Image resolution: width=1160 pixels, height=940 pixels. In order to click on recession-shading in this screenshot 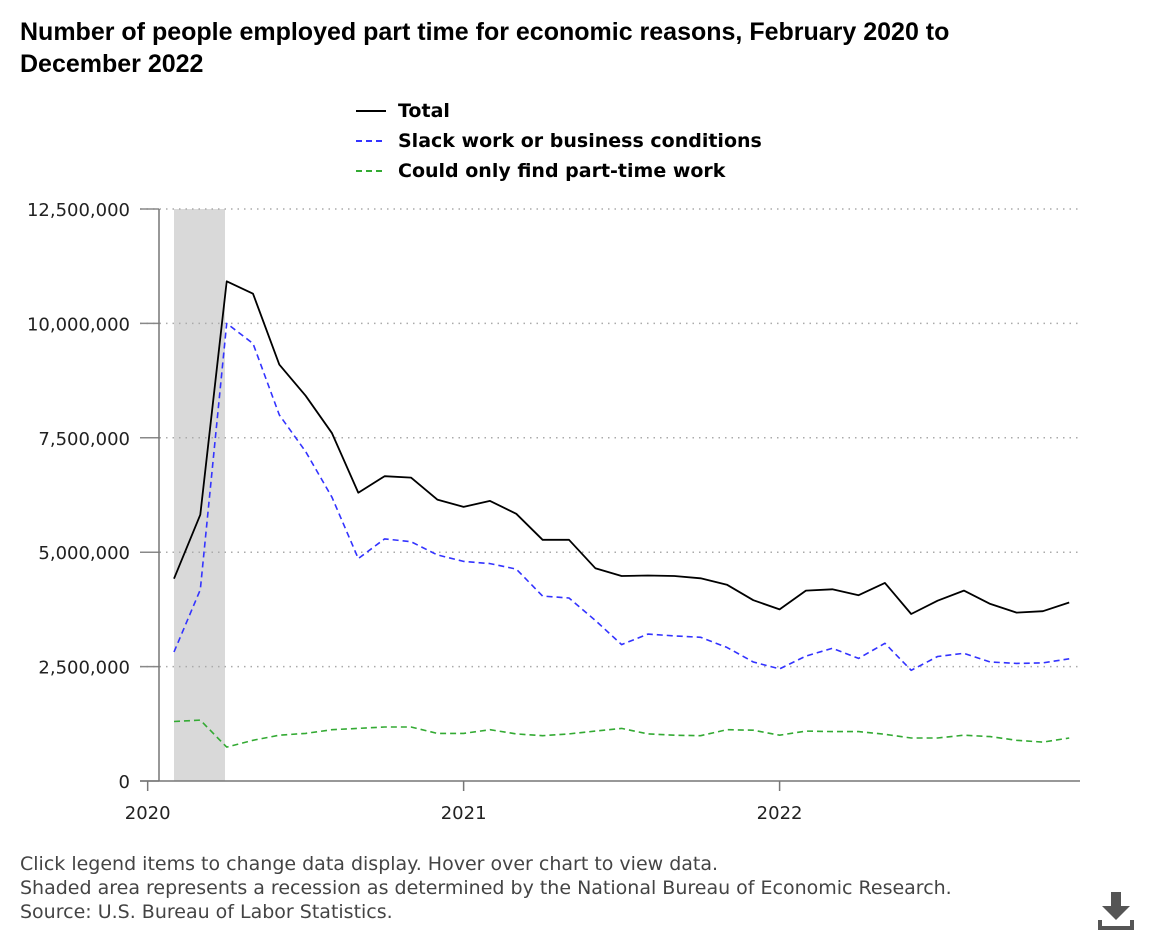, I will do `click(199, 495)`.